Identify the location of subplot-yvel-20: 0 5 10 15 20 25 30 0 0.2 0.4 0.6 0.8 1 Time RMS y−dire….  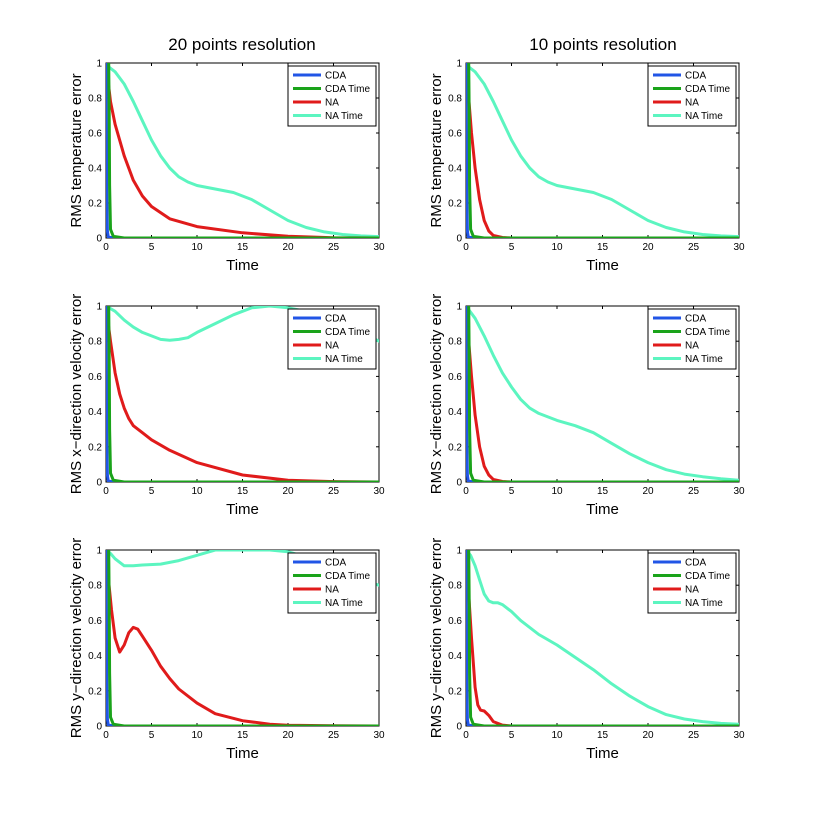
(226, 650).